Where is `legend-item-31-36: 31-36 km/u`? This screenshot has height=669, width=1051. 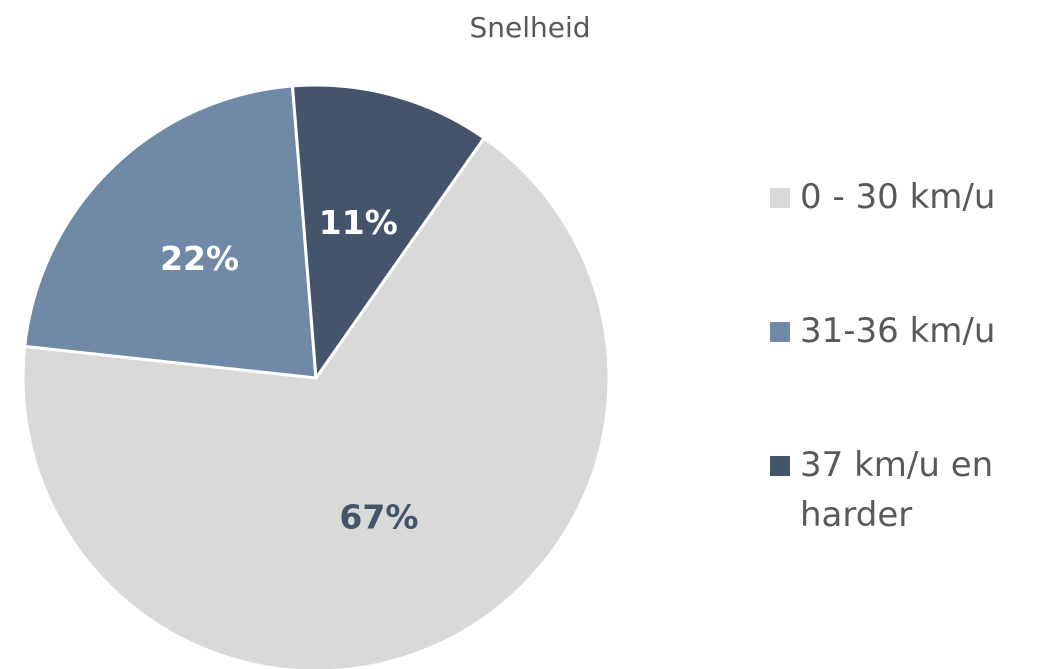
legend-item-31-36: 31-36 km/u is located at coordinates (900, 331).